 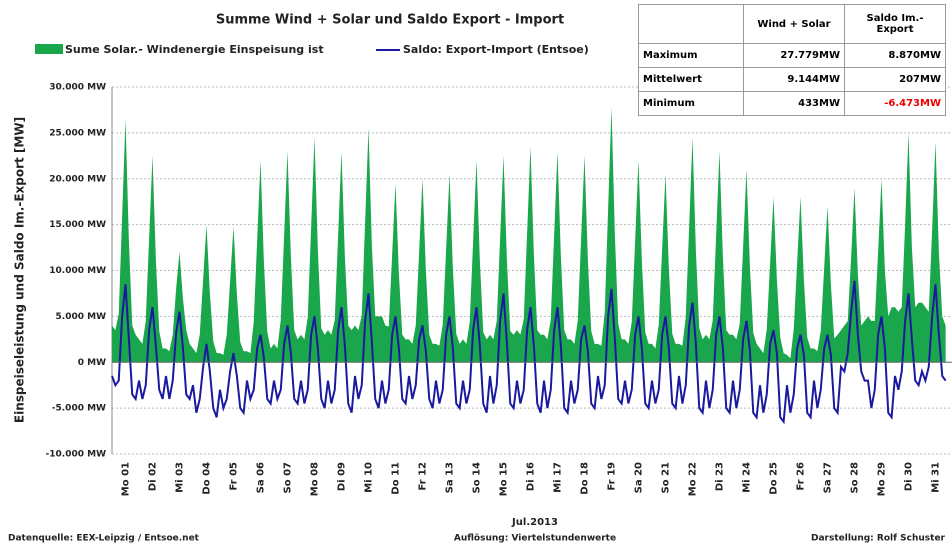 What do you see at coordinates (801, 476) in the screenshot?
I see `x-tick-label: Fr 26` at bounding box center [801, 476].